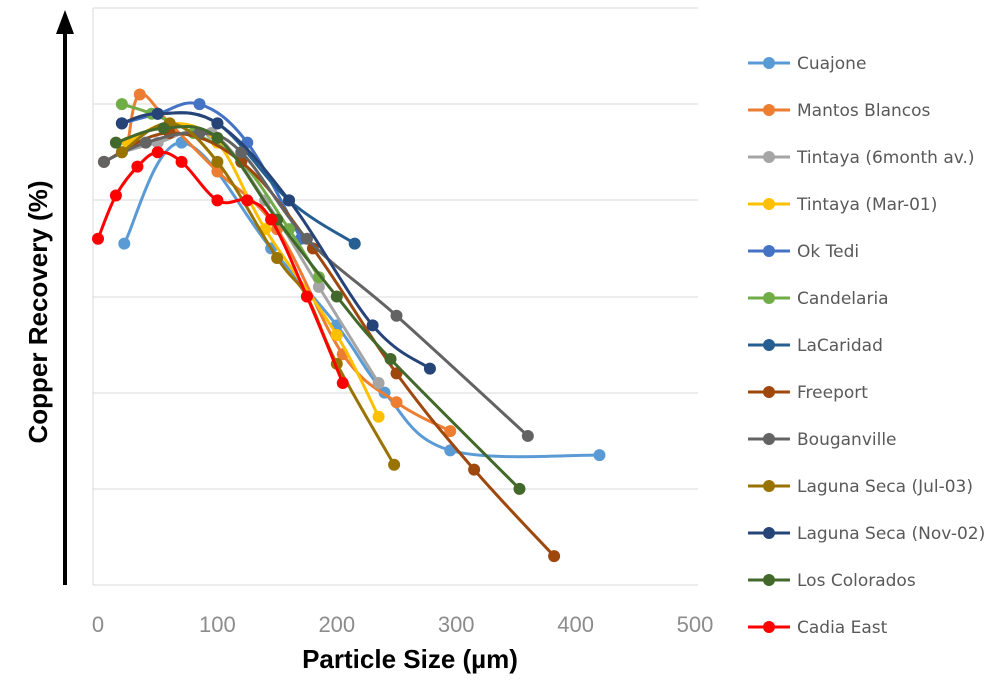  Describe the element at coordinates (695, 624) in the screenshot. I see `x-tick-label: 500` at that location.